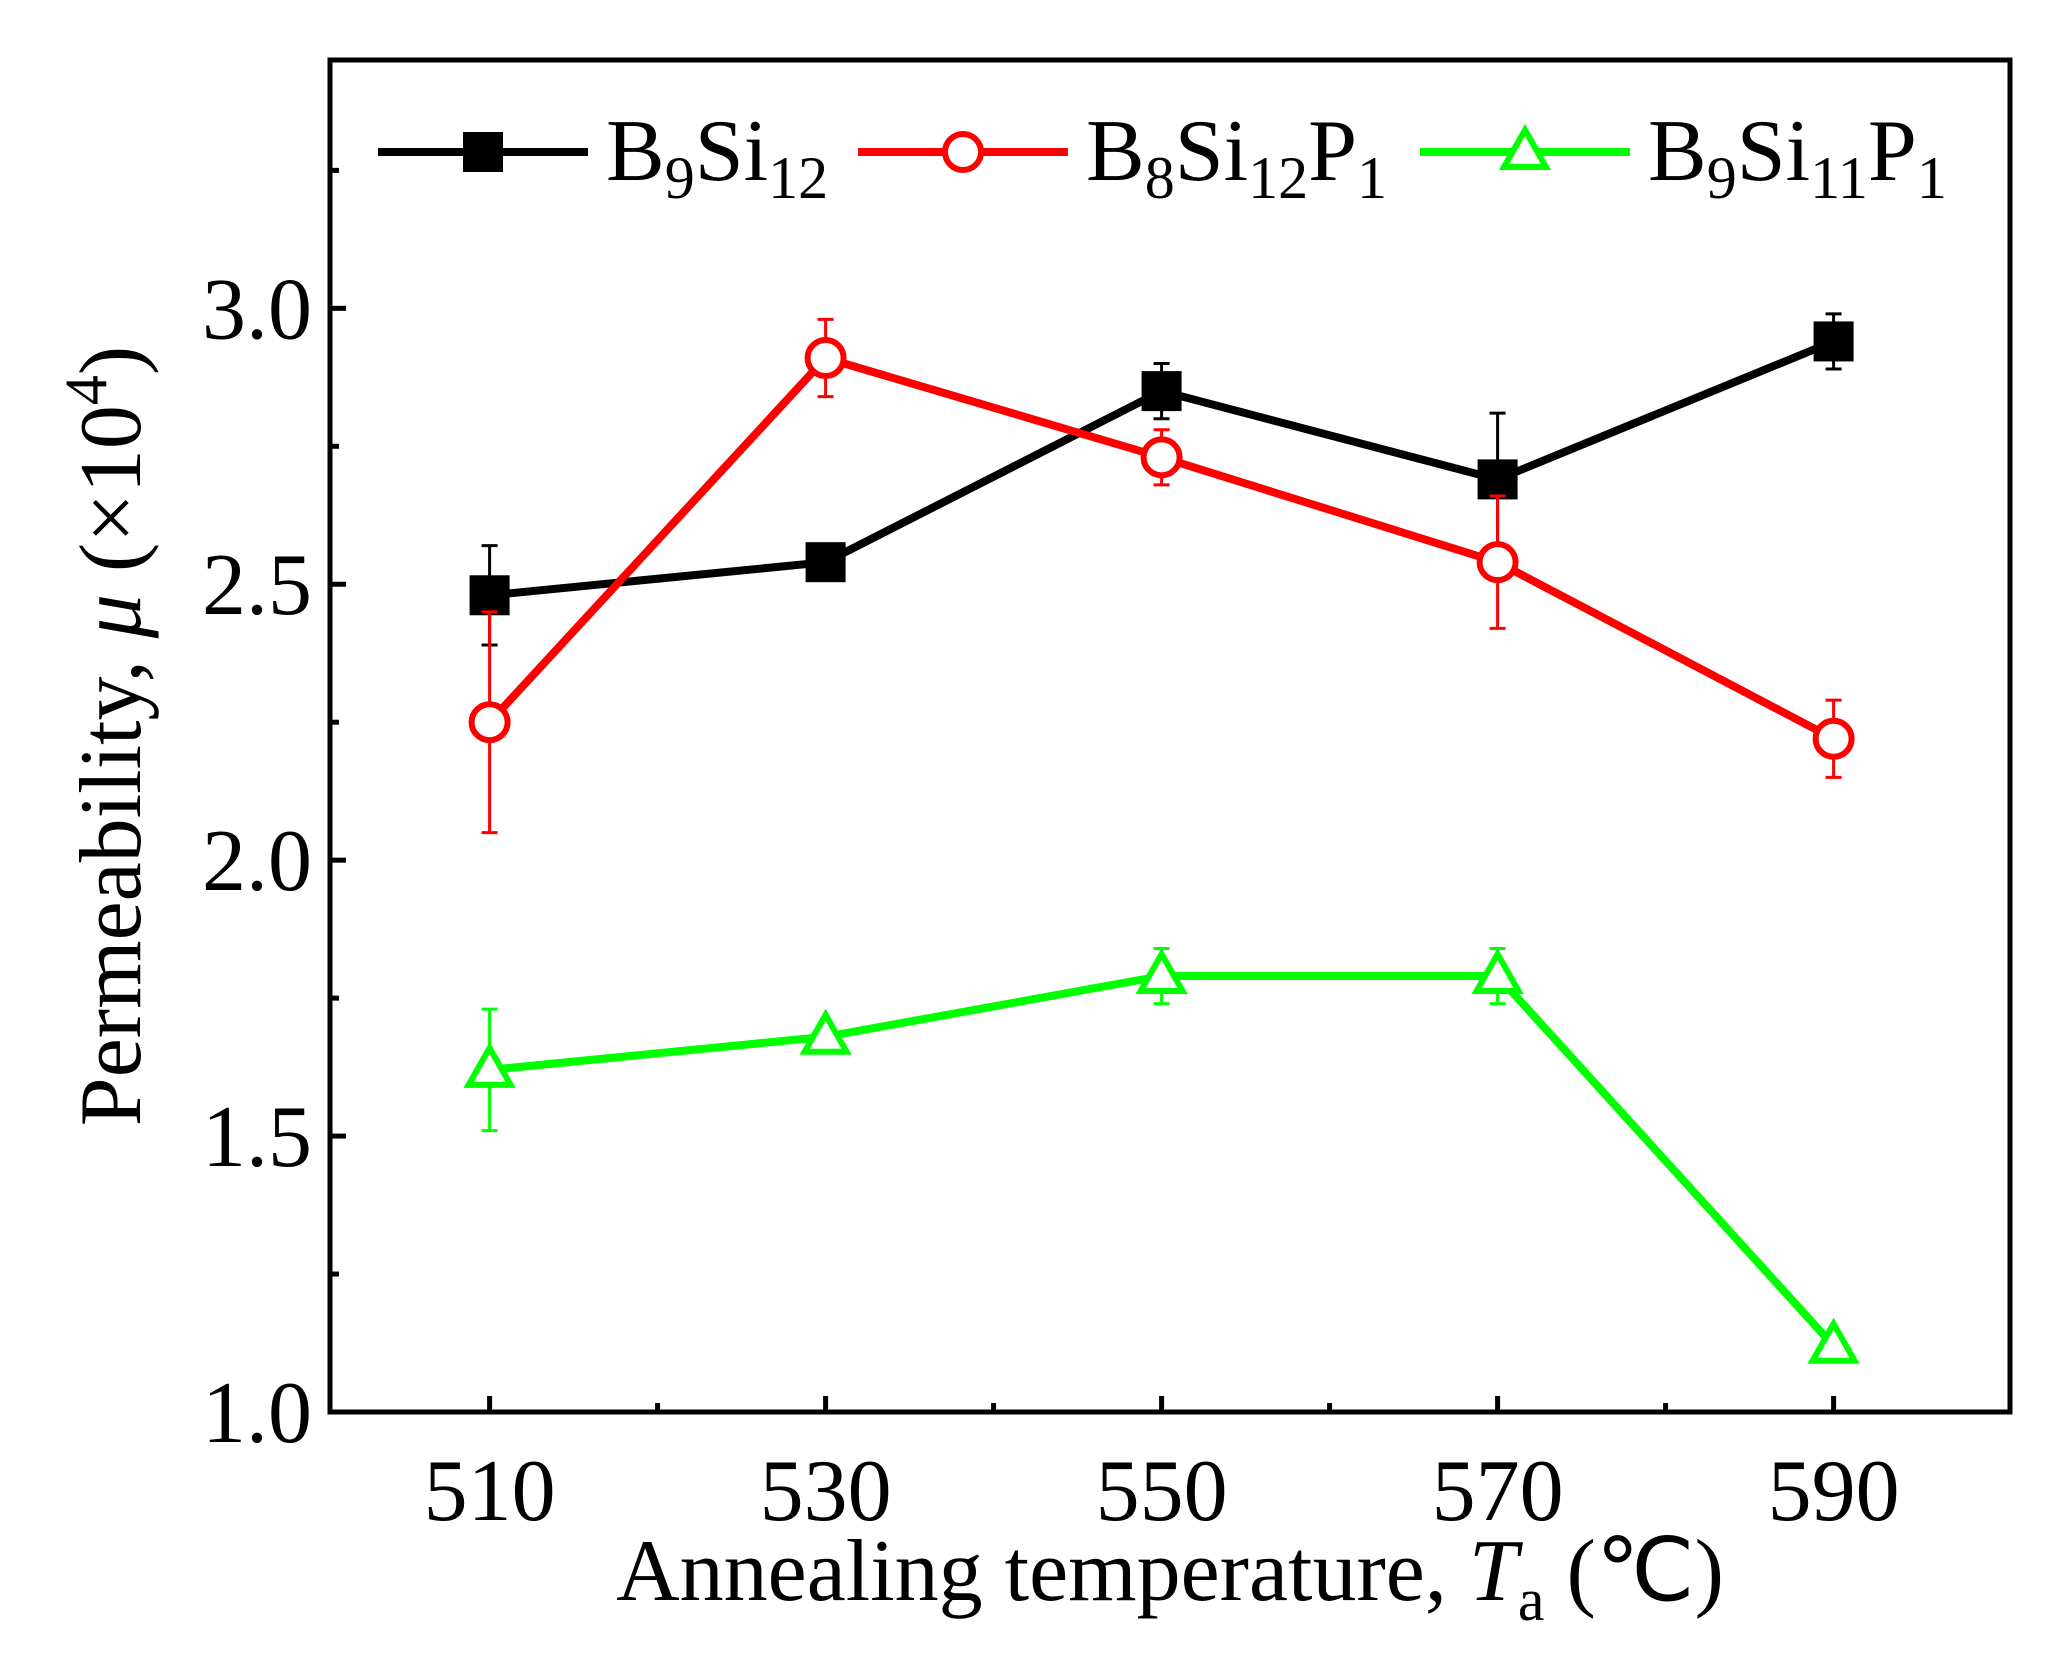 The height and width of the screenshot is (1661, 2050). What do you see at coordinates (1834, 1491) in the screenshot?
I see `x-tick-label: 590` at bounding box center [1834, 1491].